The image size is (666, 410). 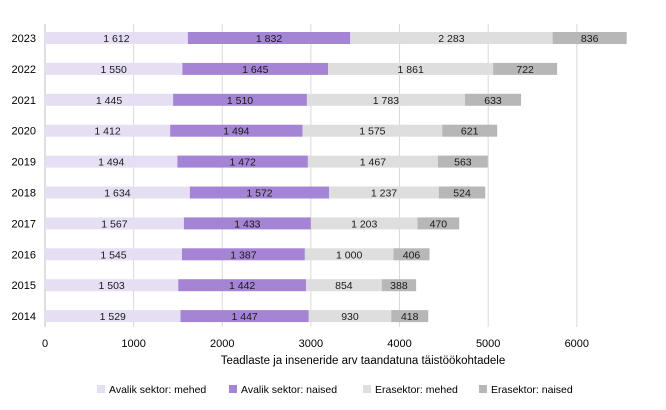 I want to click on category-label: 2022, so click(x=24, y=70).